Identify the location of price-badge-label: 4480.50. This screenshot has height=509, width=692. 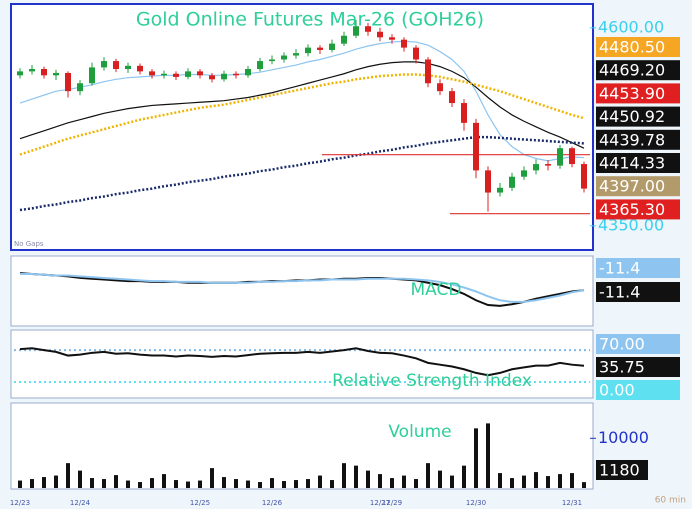
(632, 47).